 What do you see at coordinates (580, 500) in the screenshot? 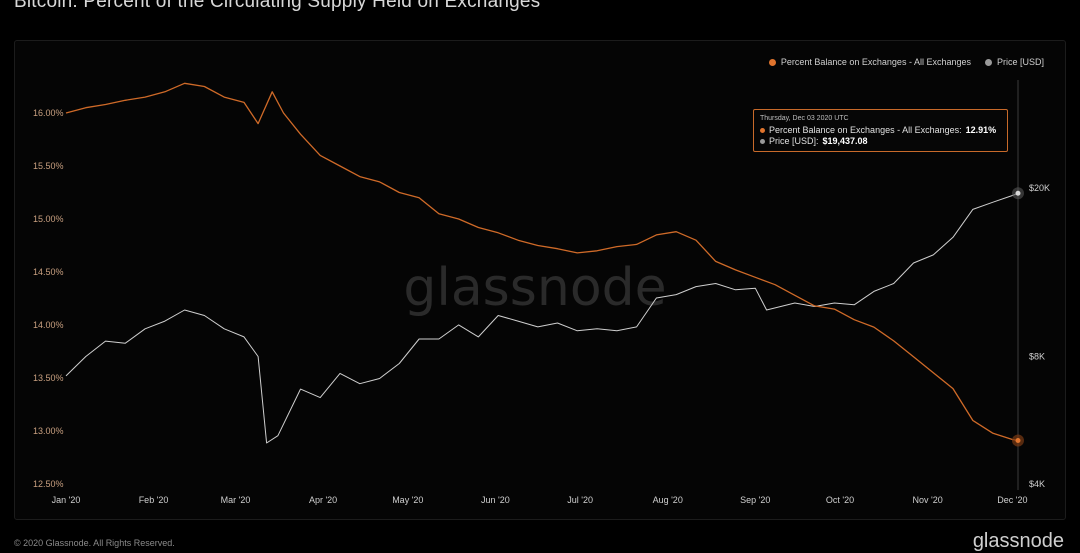
I see `x-tick-label: Jul '20` at bounding box center [580, 500].